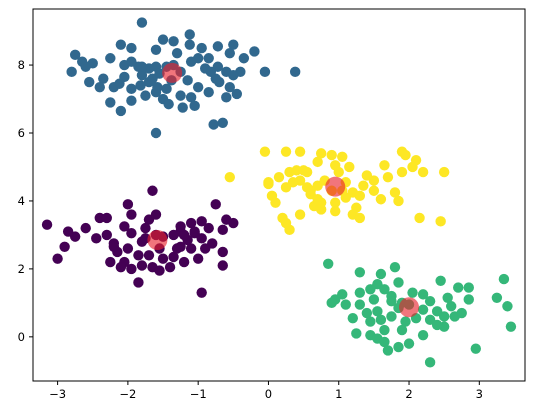 The width and height of the screenshot is (534, 413). I want to click on x-tick-label: 0, so click(268, 394).